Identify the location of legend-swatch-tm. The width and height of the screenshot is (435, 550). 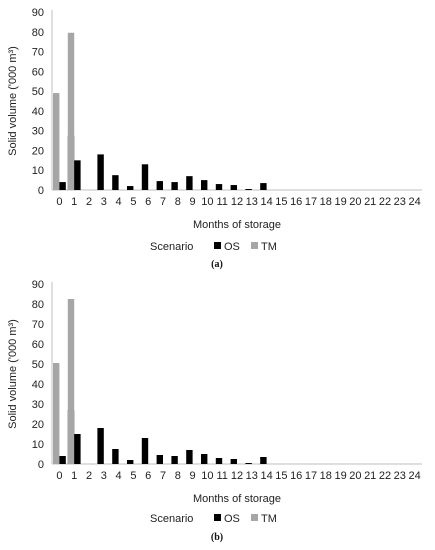
(254, 245).